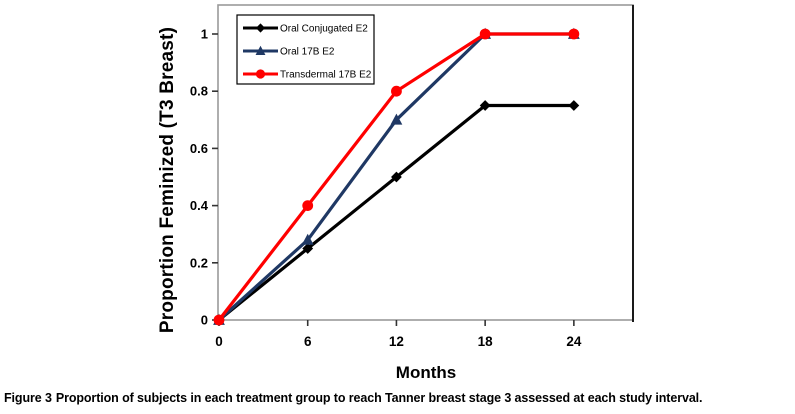 Image resolution: width=795 pixels, height=414 pixels. Describe the element at coordinates (204, 34) in the screenshot. I see `y-tick-label: 1` at that location.